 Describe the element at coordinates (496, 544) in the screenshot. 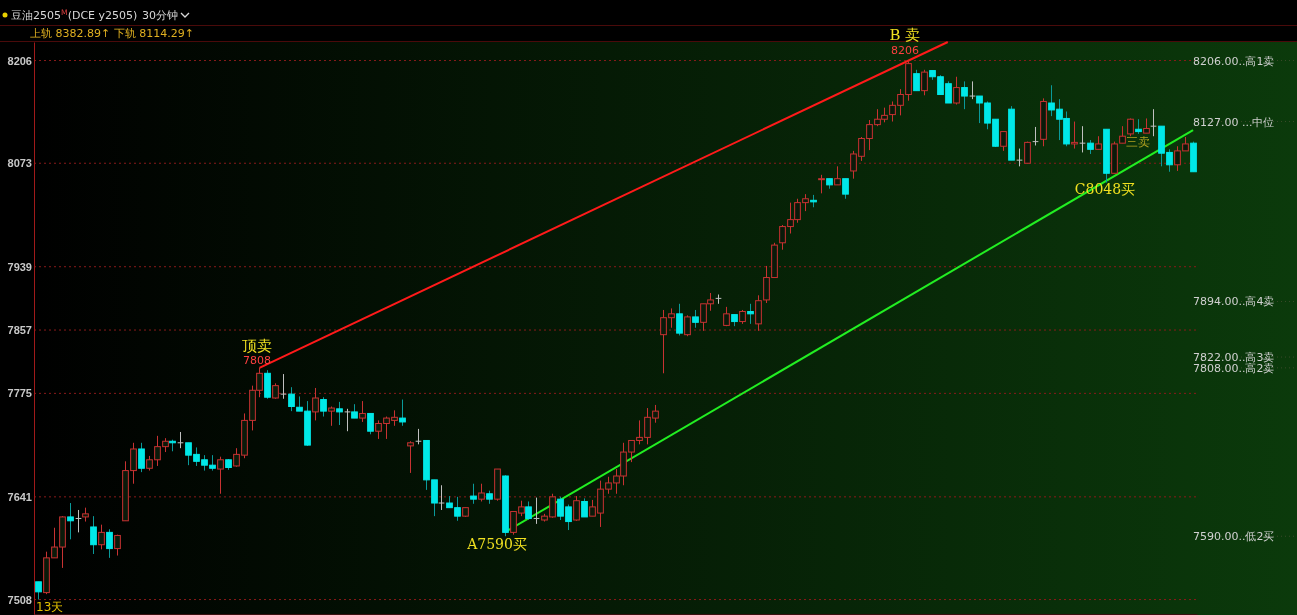

I see `annotation: A7590买` at that location.